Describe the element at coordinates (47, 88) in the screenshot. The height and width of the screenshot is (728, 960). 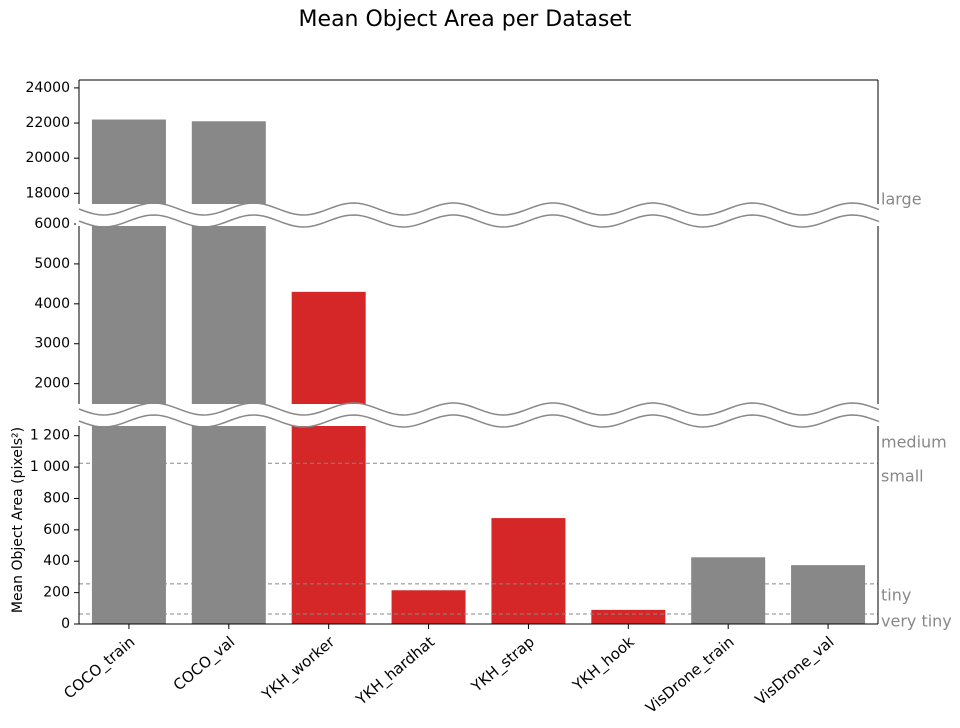
I see `y-tick-label: 24000` at that location.